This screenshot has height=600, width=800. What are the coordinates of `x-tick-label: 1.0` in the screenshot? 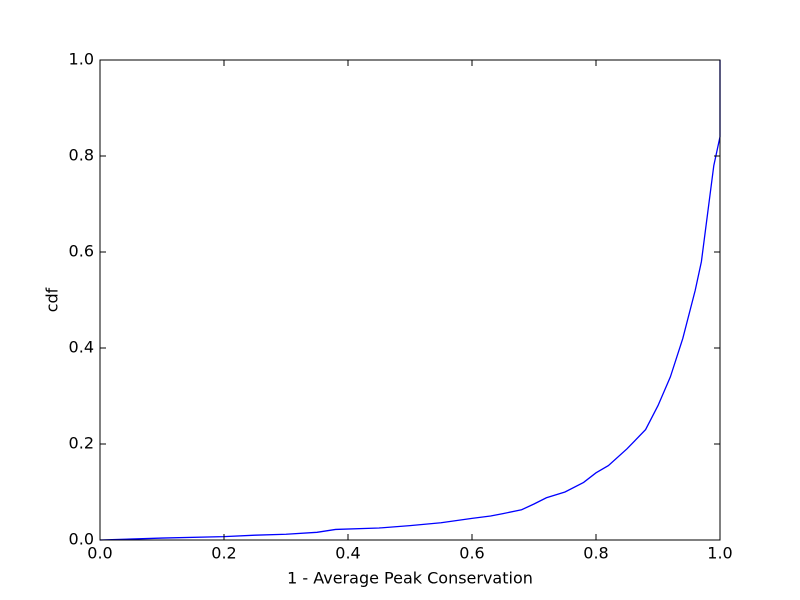 It's located at (719, 553).